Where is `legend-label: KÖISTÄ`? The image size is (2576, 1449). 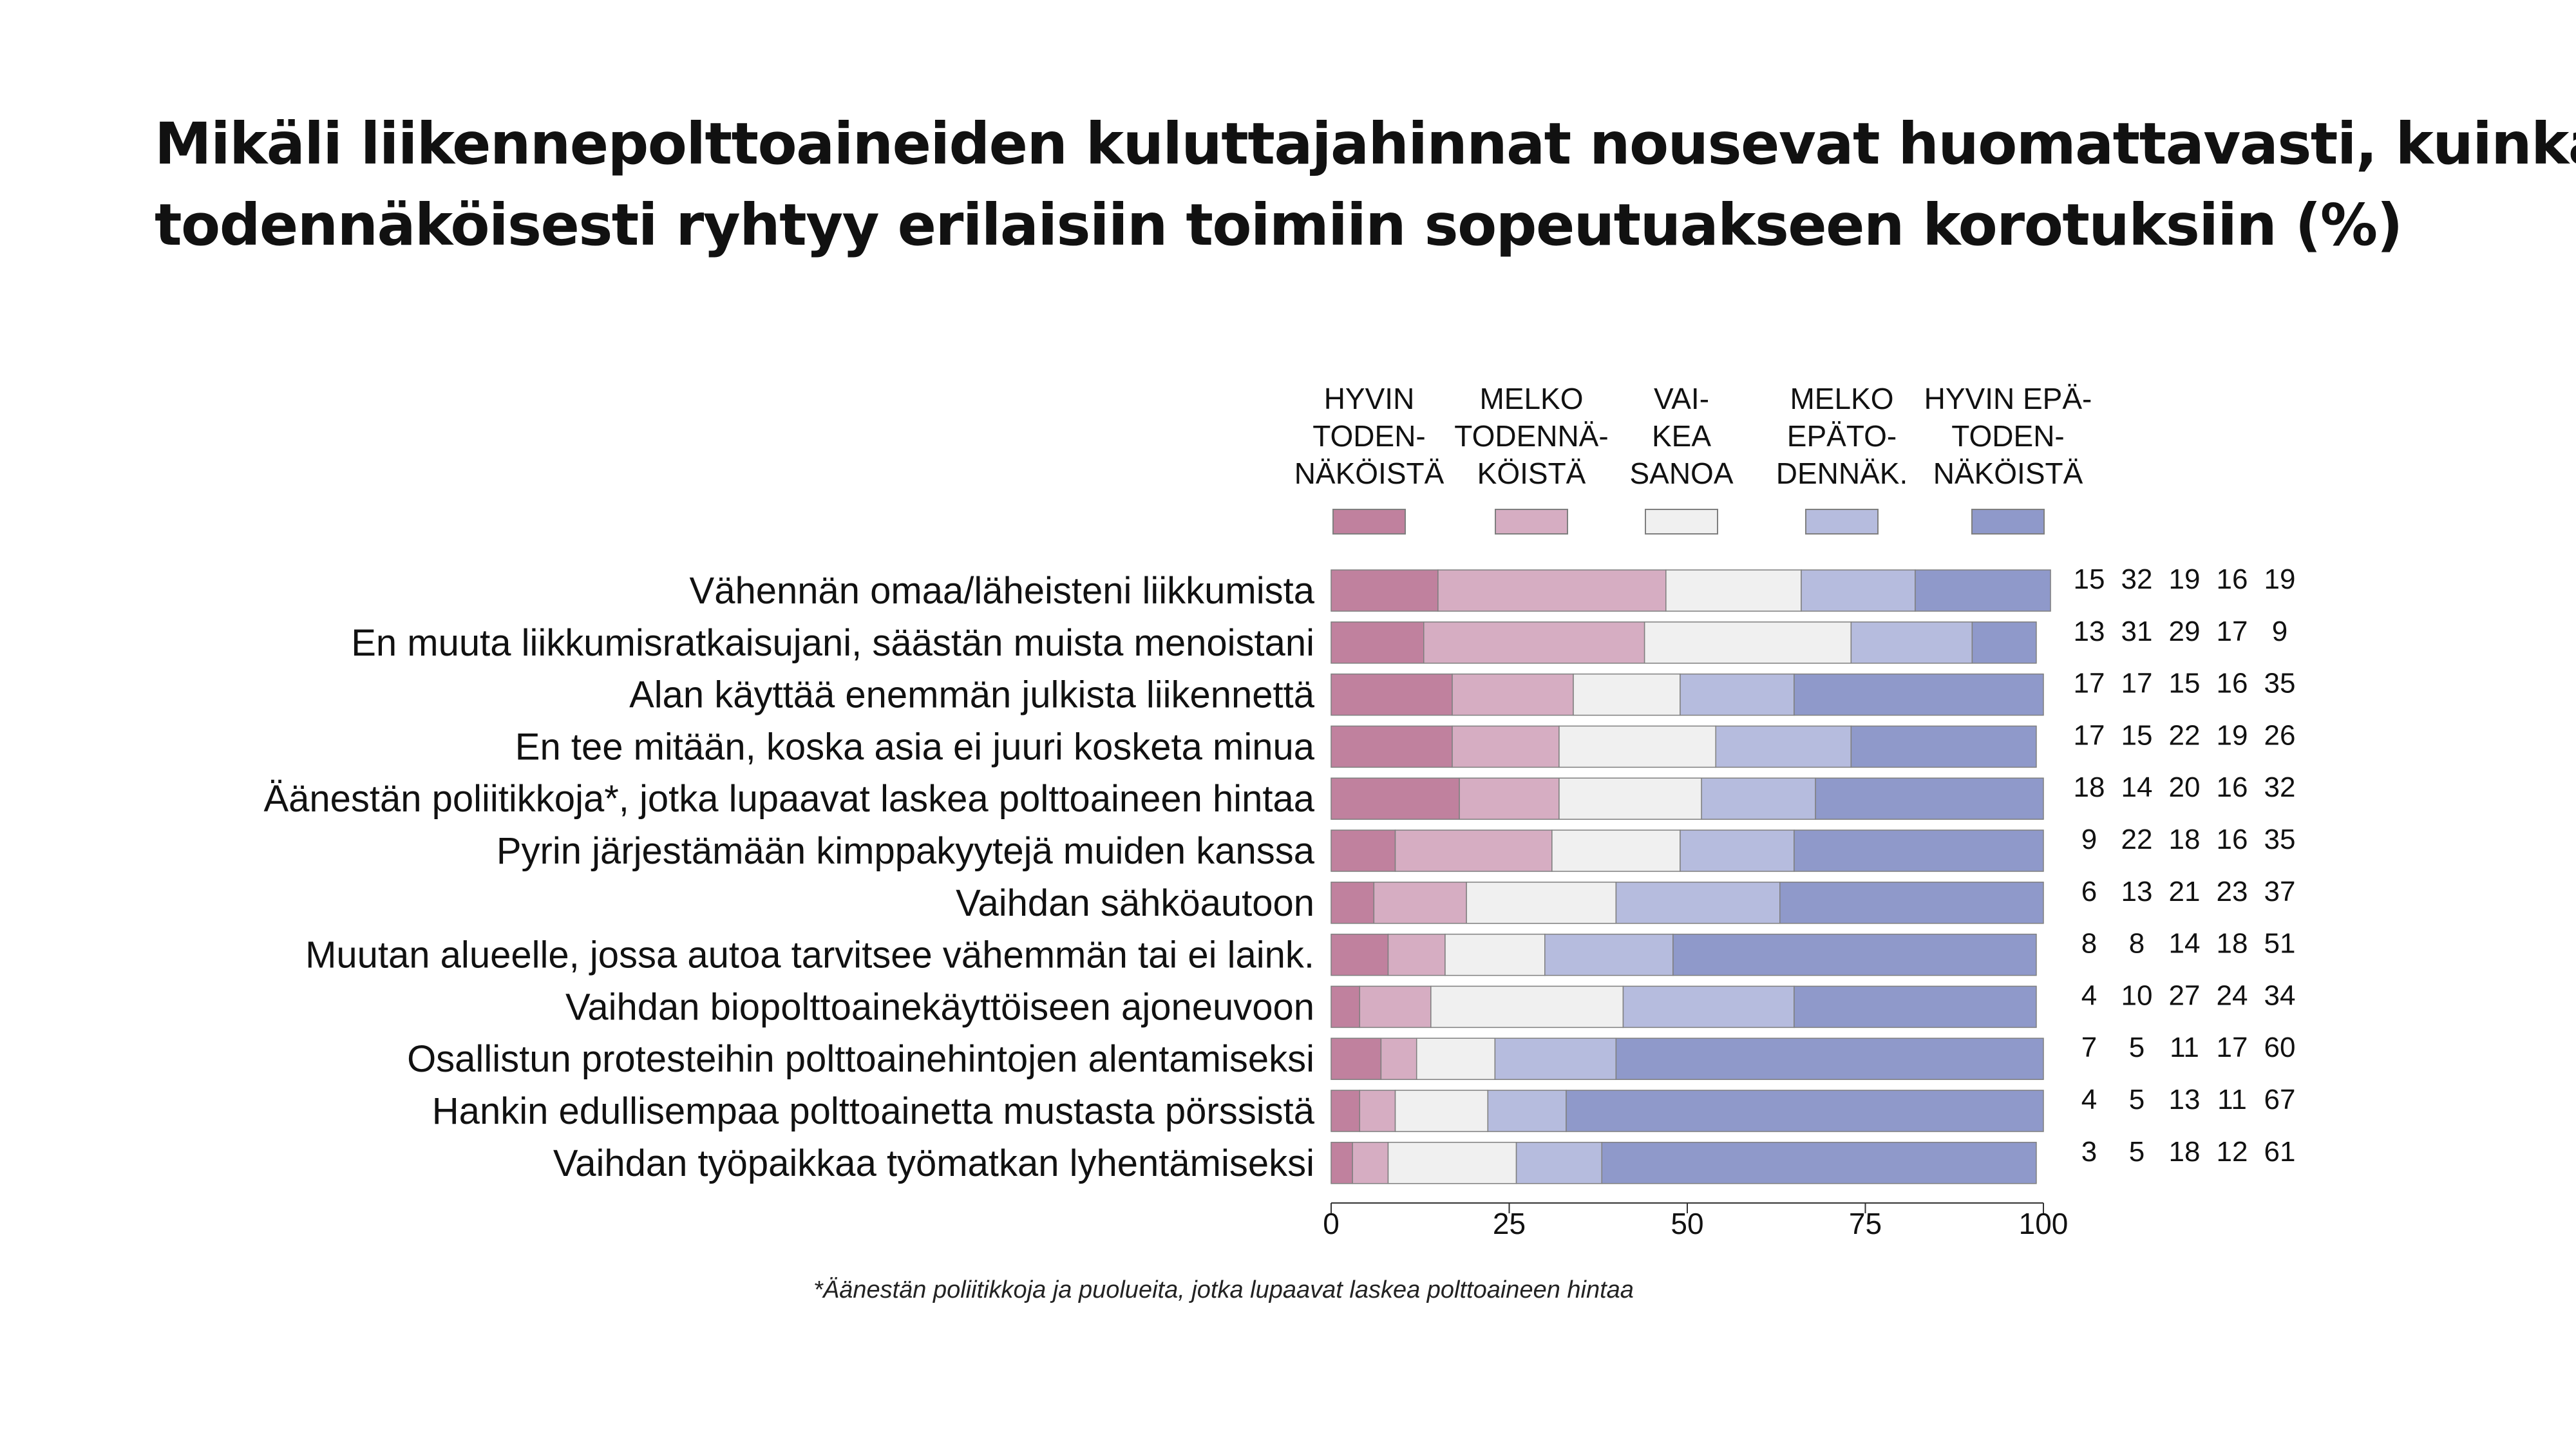 legend-label: KÖISTÄ is located at coordinates (1531, 474).